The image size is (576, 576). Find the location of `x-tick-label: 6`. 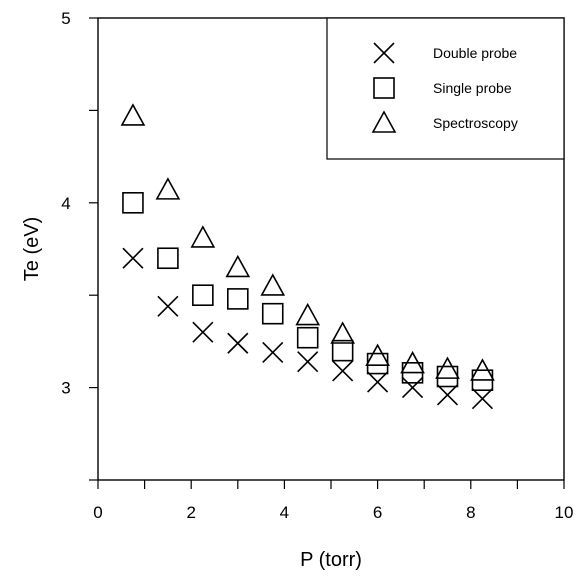

x-tick-label: 6 is located at coordinates (377, 512).